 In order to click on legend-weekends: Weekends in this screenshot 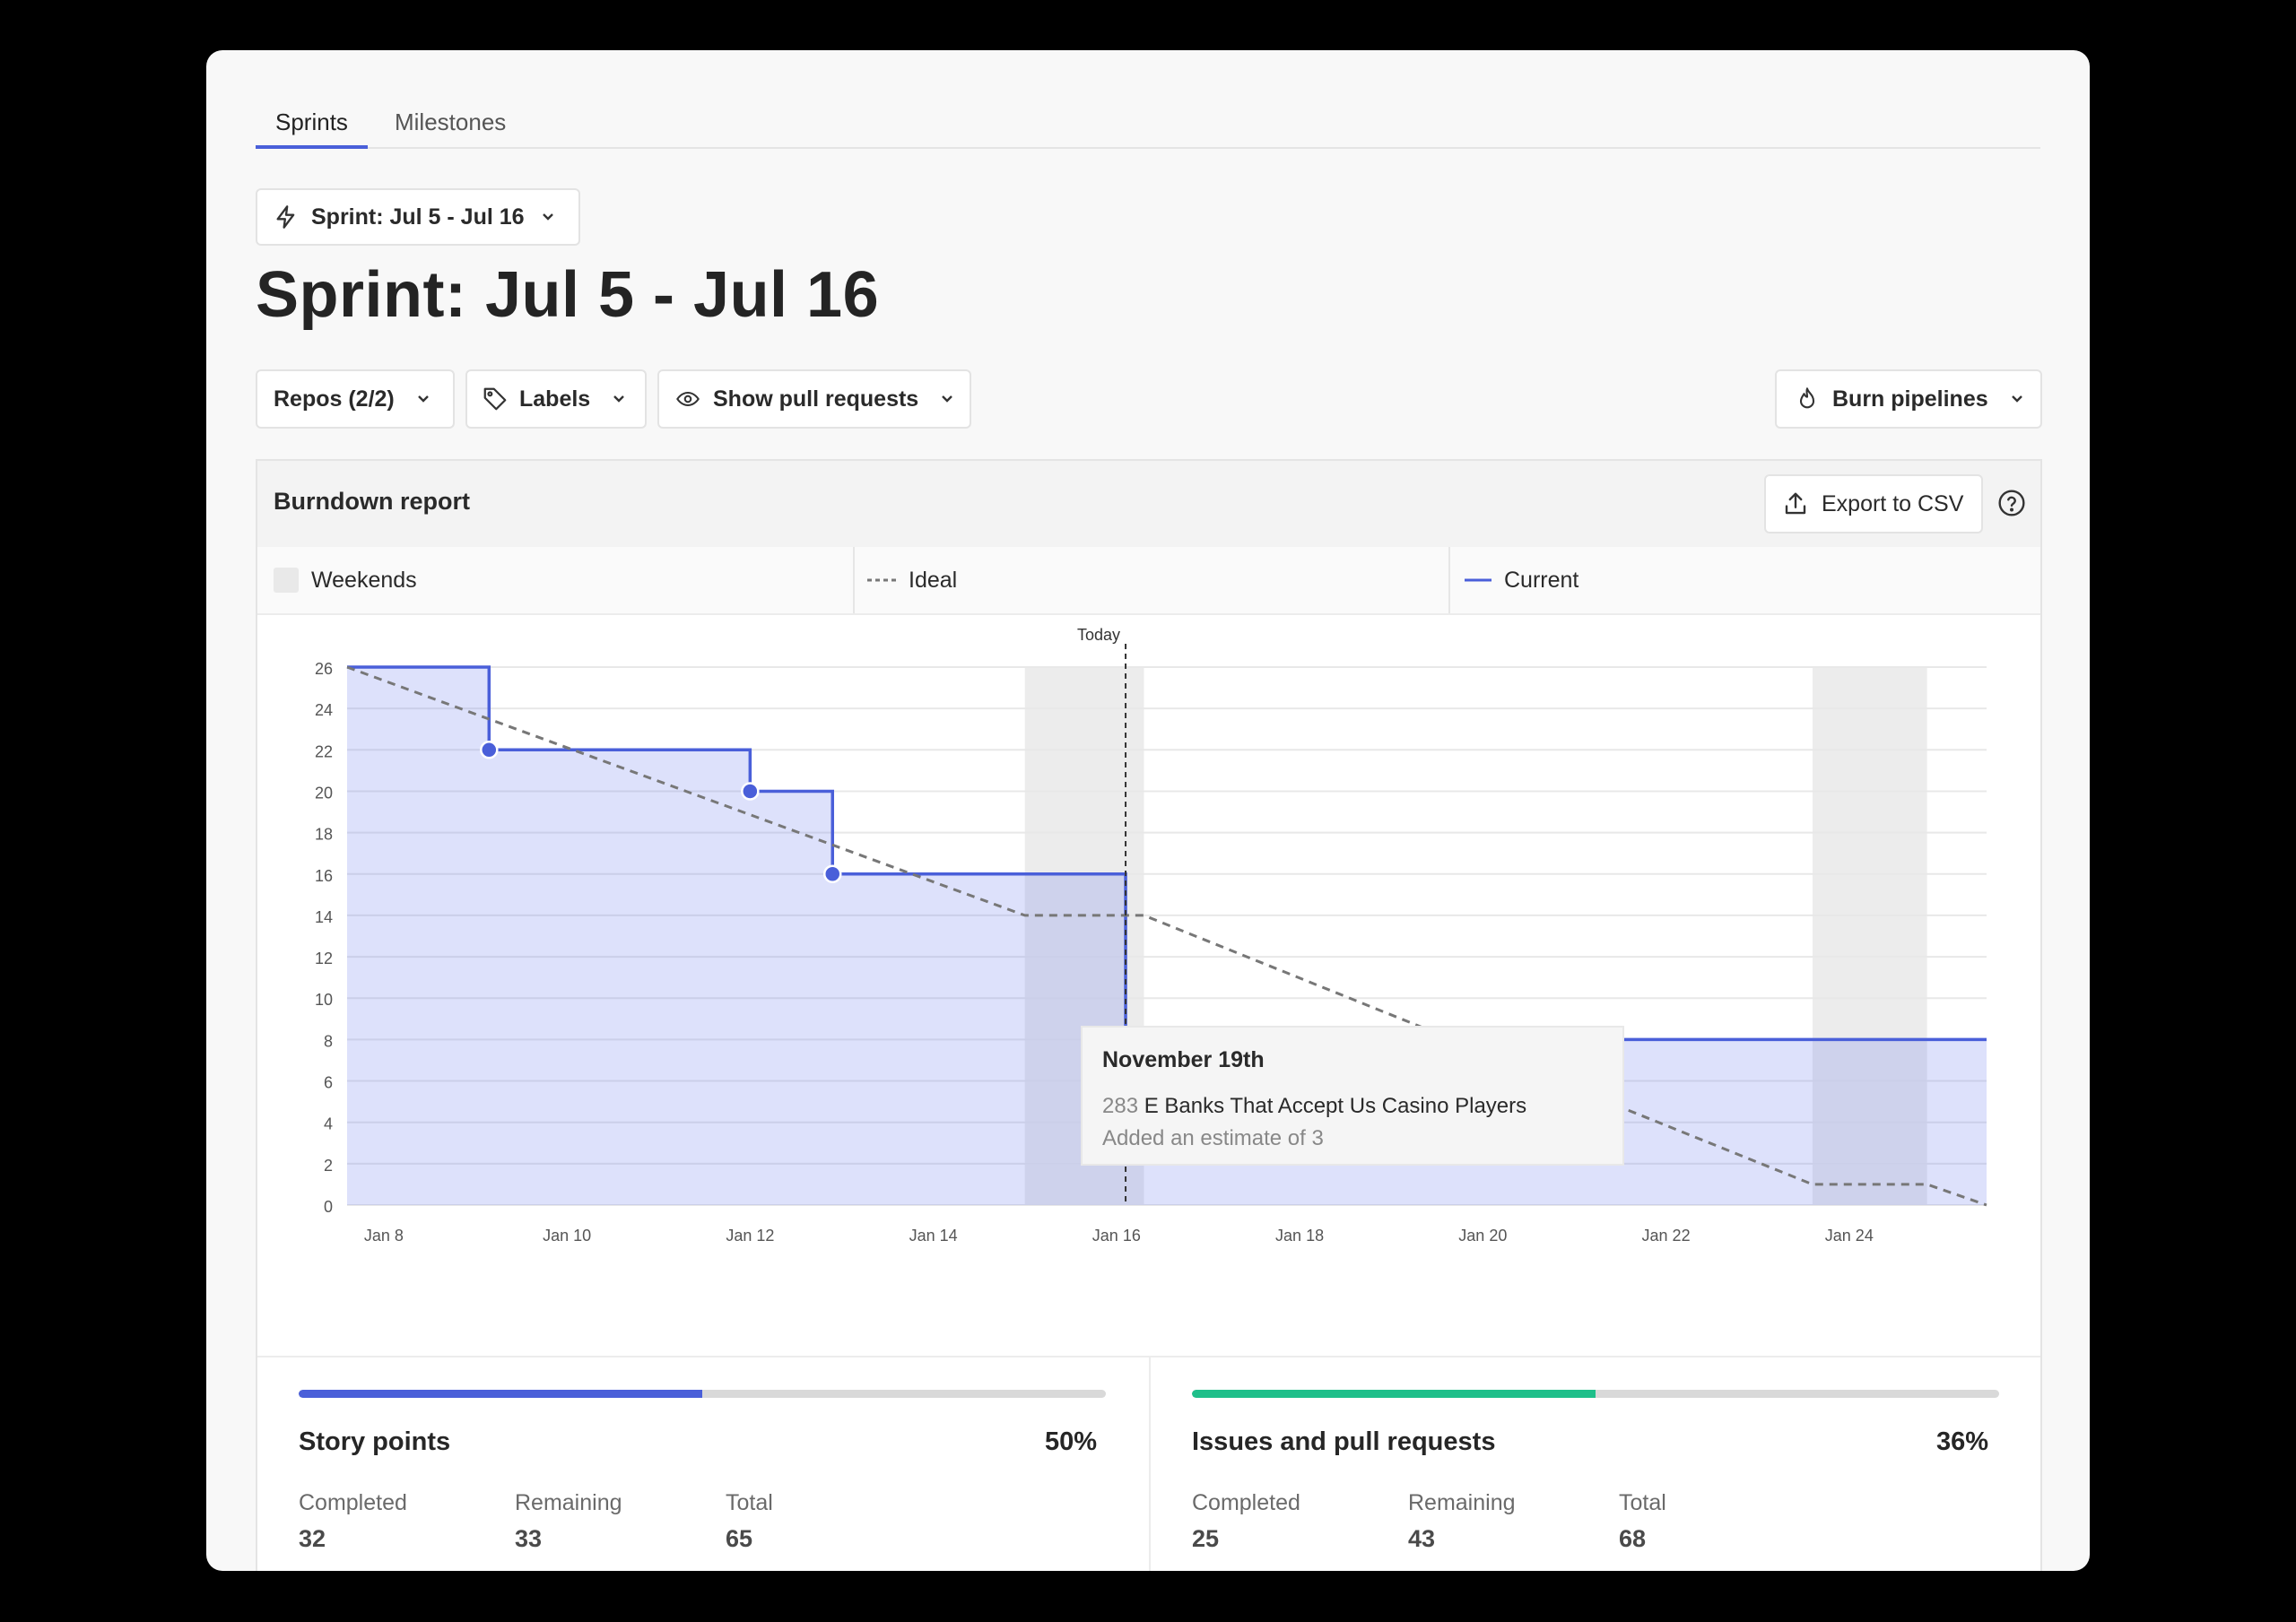, I will do `click(555, 580)`.